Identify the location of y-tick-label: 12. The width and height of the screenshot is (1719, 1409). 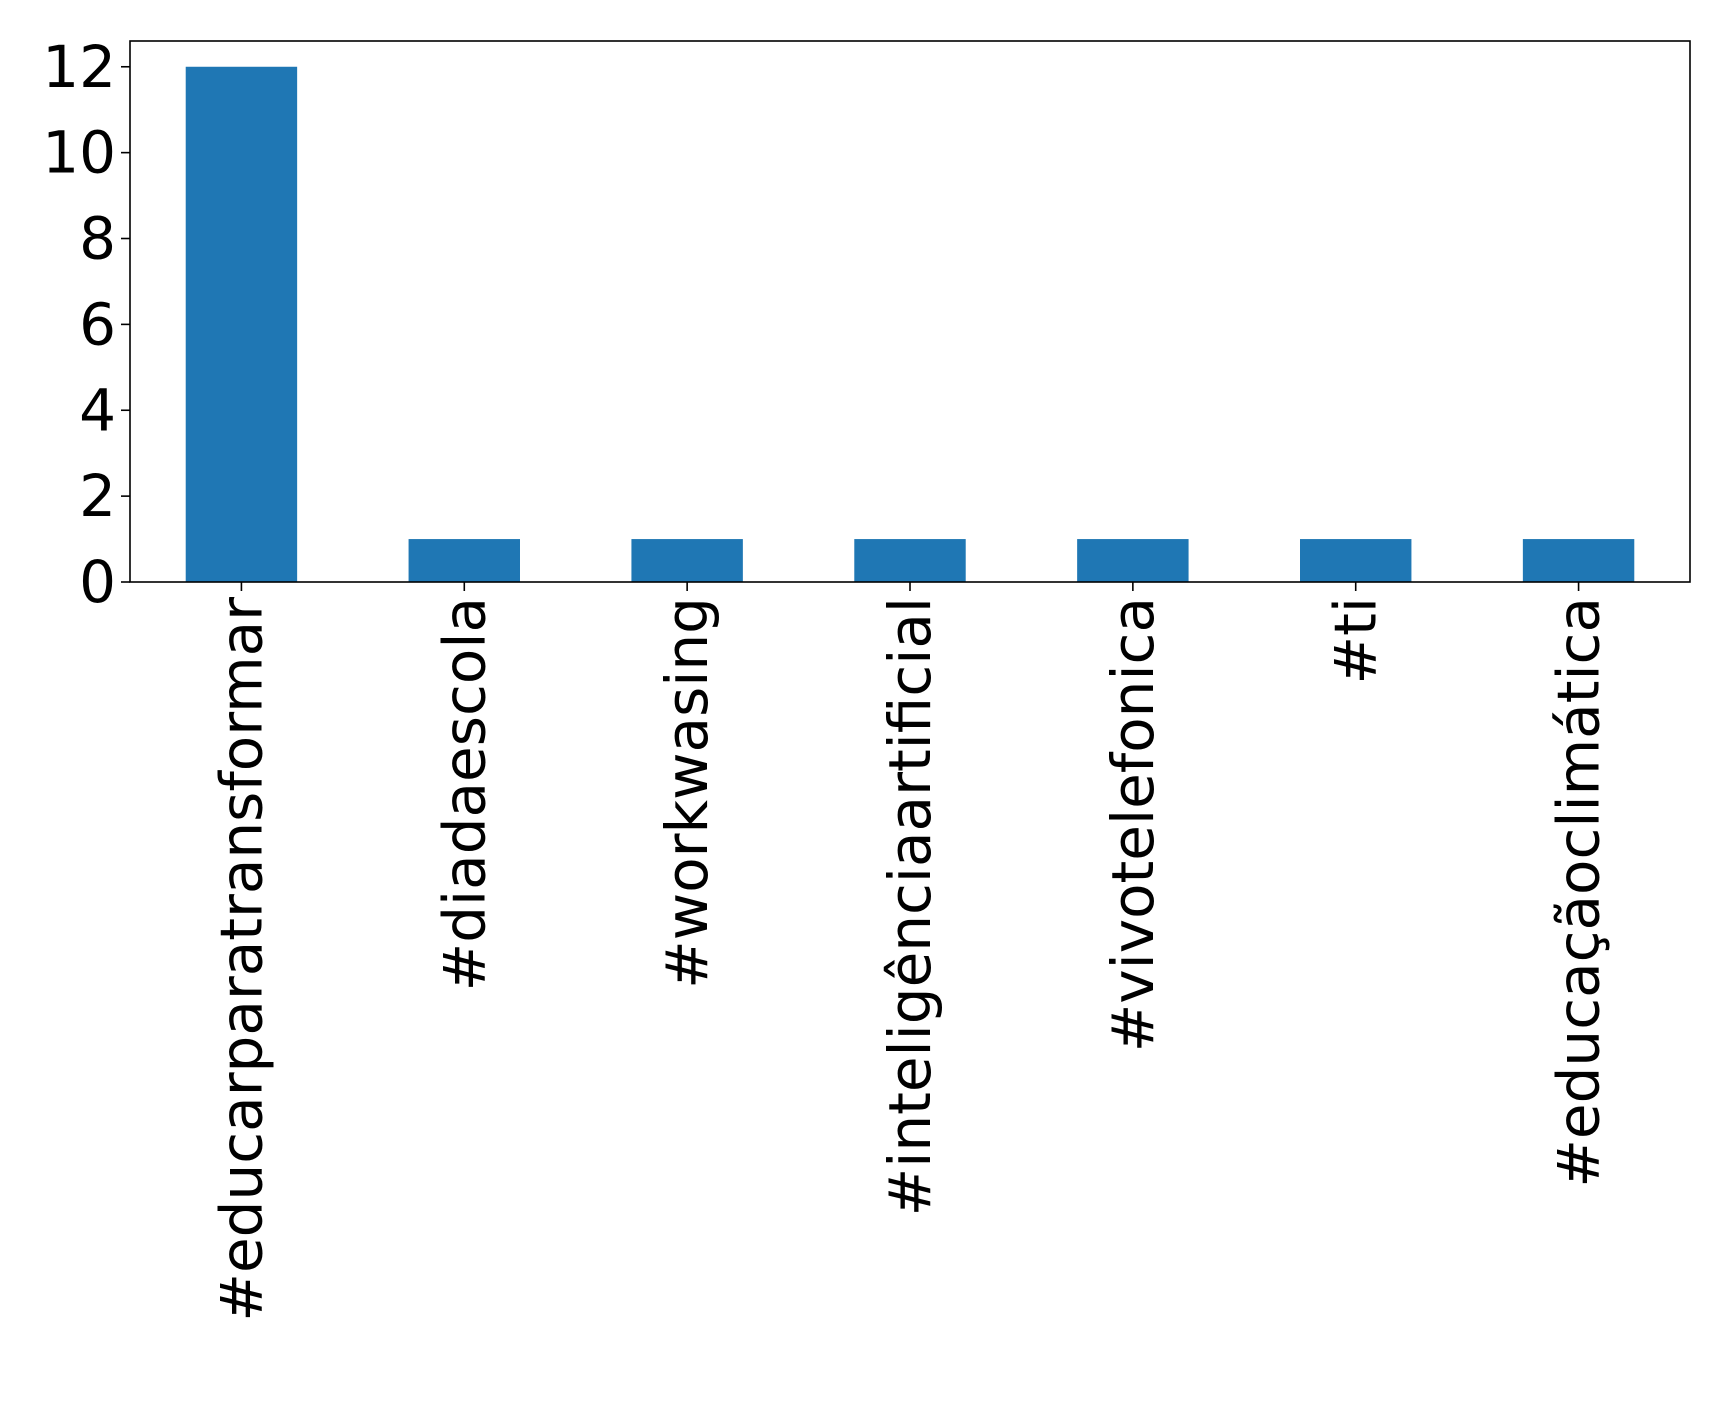
(79, 67).